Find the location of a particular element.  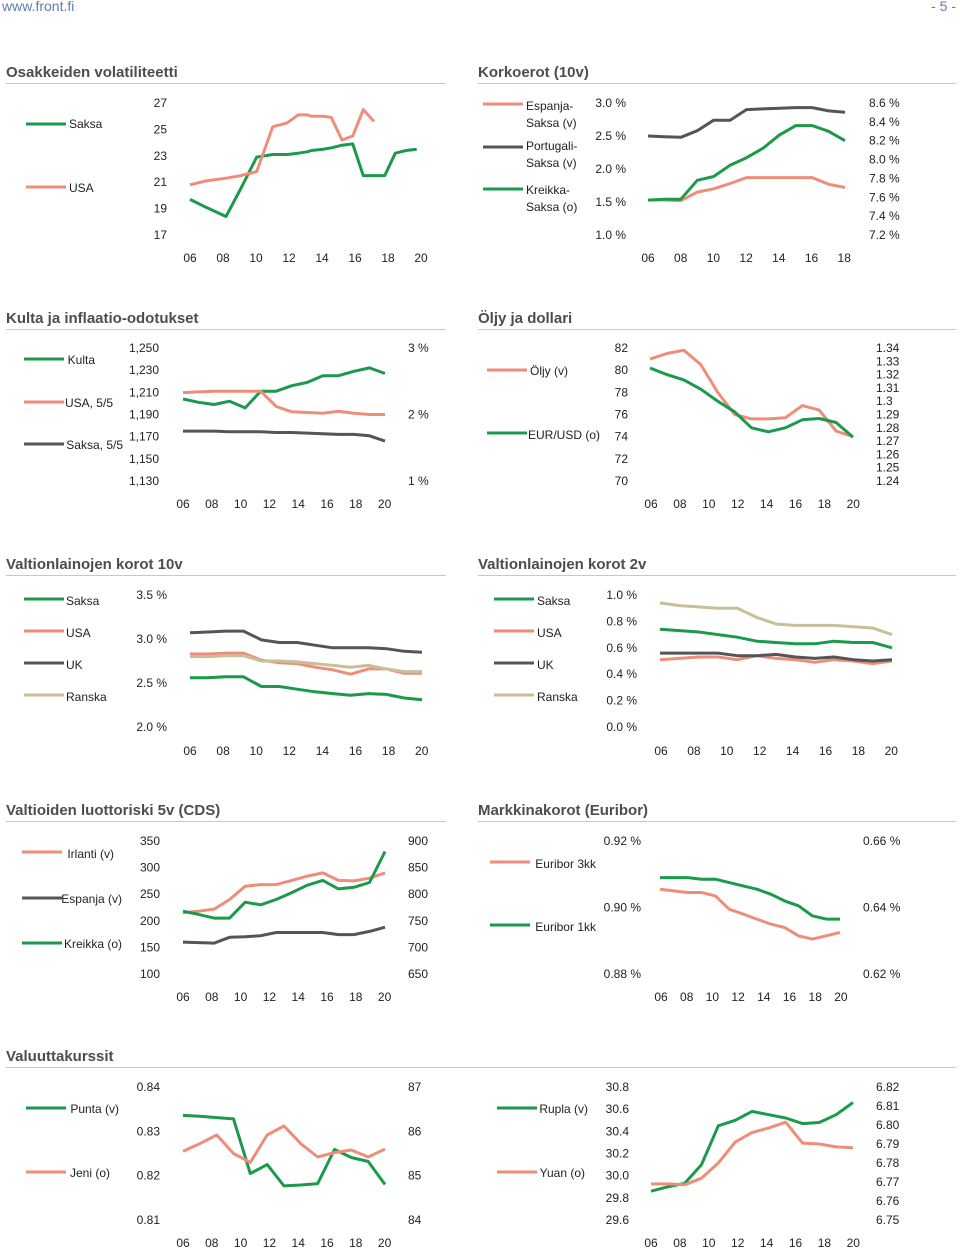

legend-label-kreikka-o: Kreikka (o) is located at coordinates (93, 944).